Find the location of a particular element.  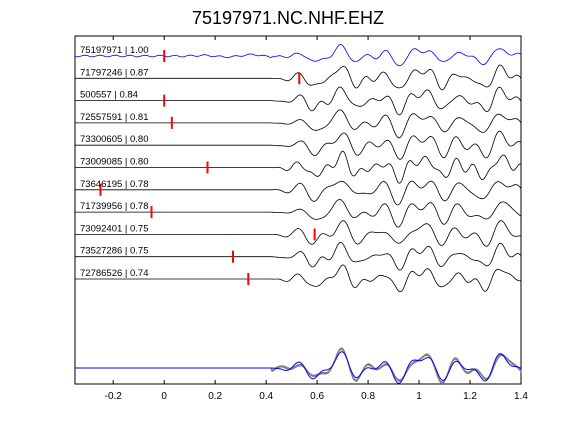

trace-label: 73646195 | 0.78 is located at coordinates (114, 184).